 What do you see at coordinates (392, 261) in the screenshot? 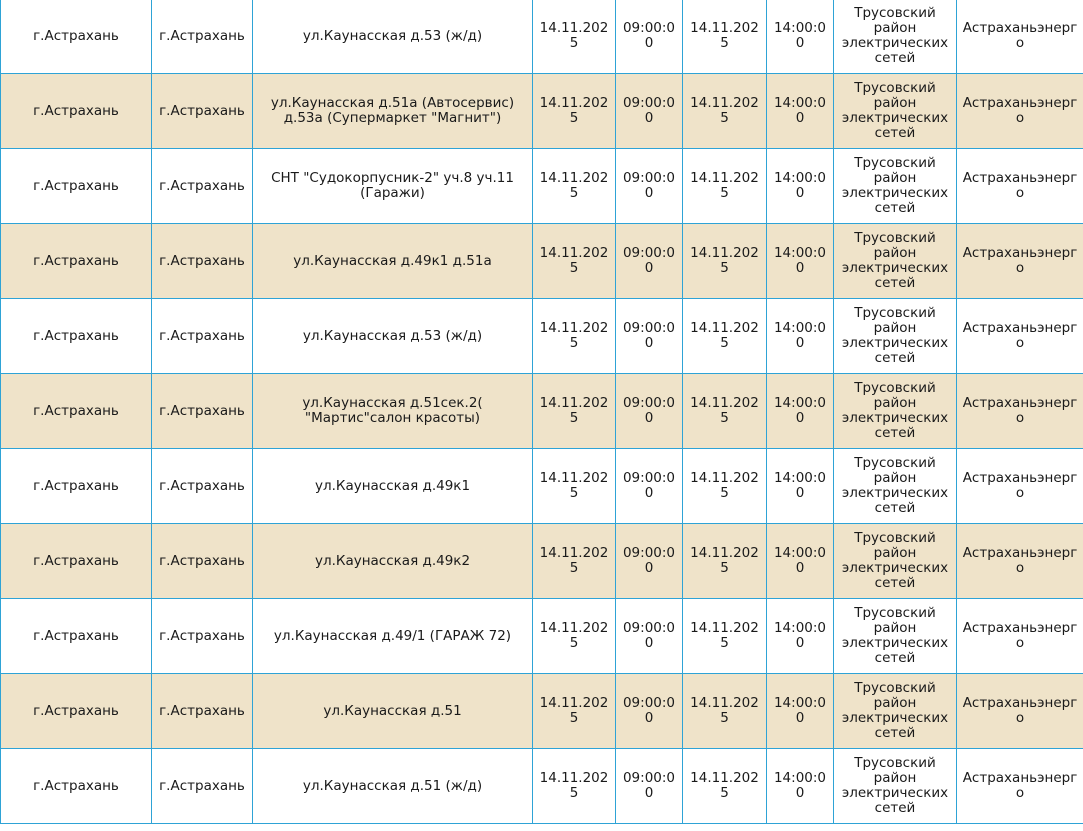
I see `address-cell: ул.Каунасская д.49к1 д.51а` at bounding box center [392, 261].